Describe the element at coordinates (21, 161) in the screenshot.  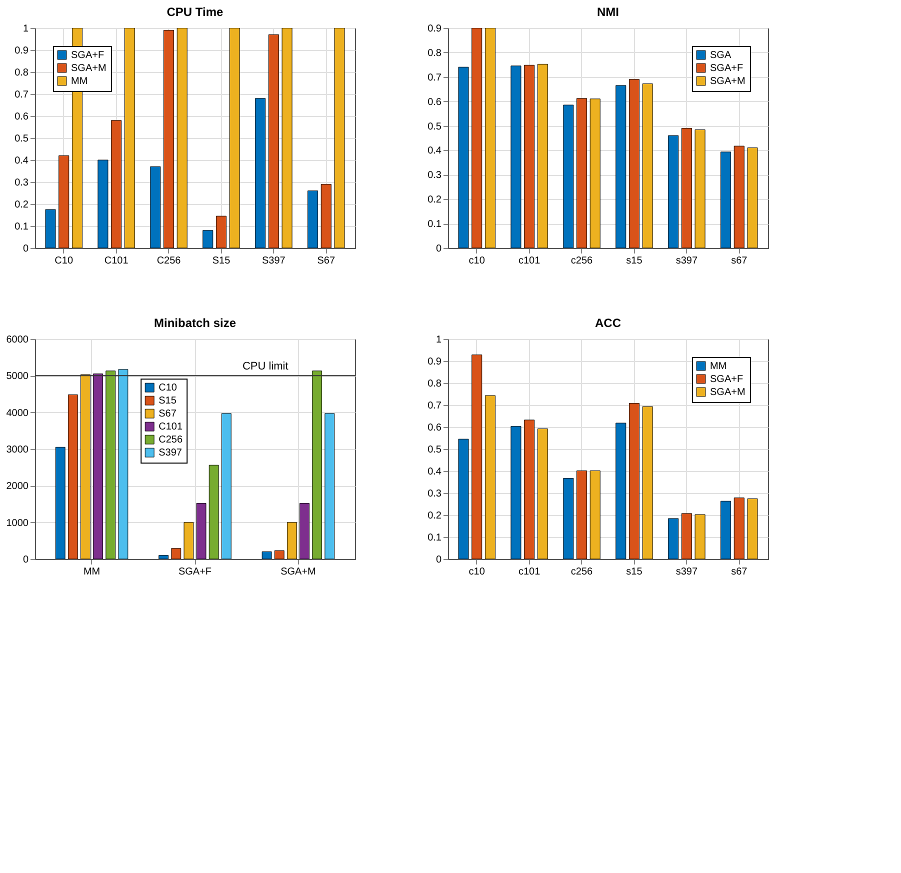
I see `y-tick-label: 0.4` at that location.